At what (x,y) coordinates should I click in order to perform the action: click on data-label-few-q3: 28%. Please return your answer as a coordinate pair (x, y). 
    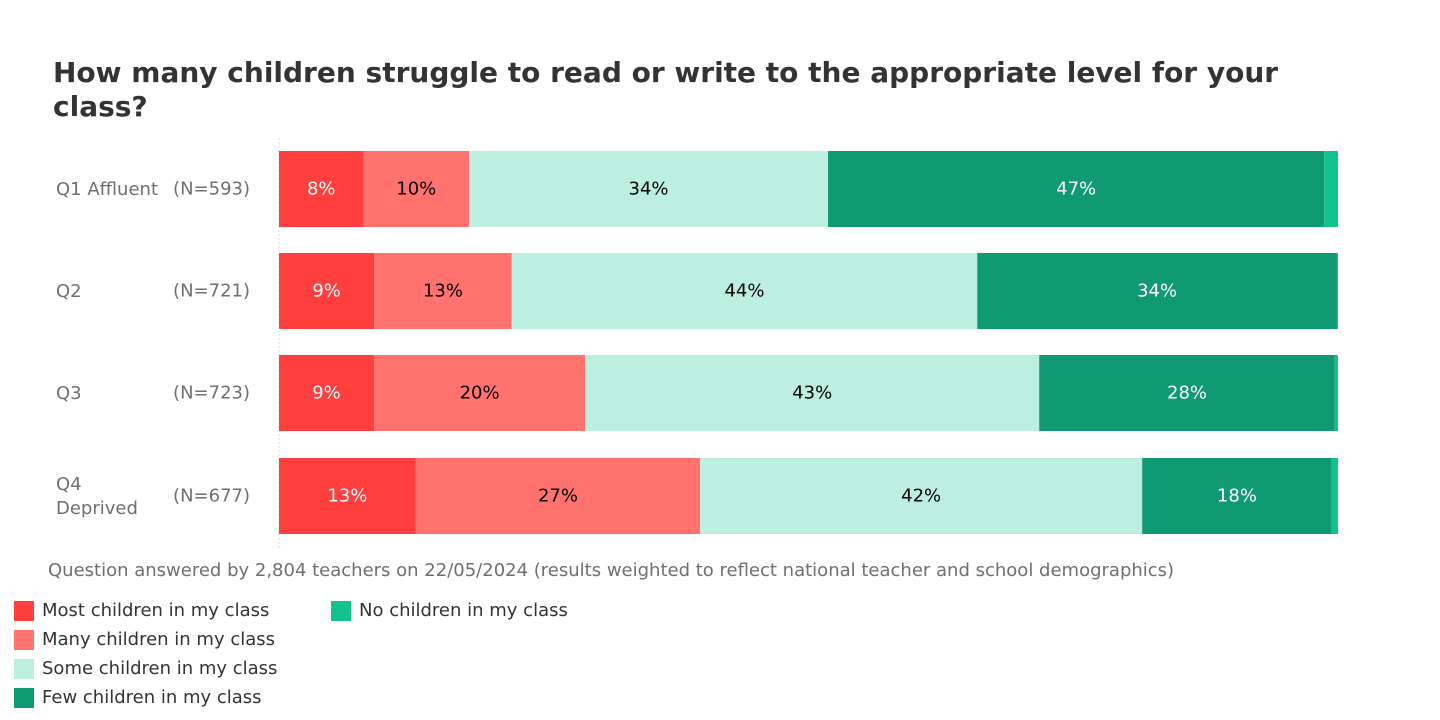
    Looking at the image, I should click on (1187, 393).